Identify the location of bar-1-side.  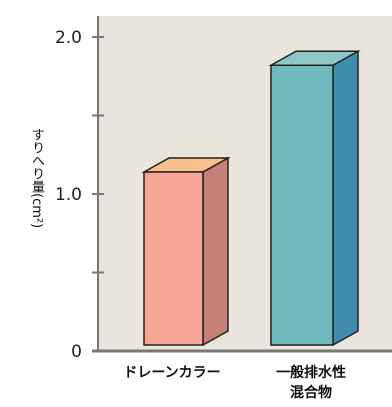
(215, 251).